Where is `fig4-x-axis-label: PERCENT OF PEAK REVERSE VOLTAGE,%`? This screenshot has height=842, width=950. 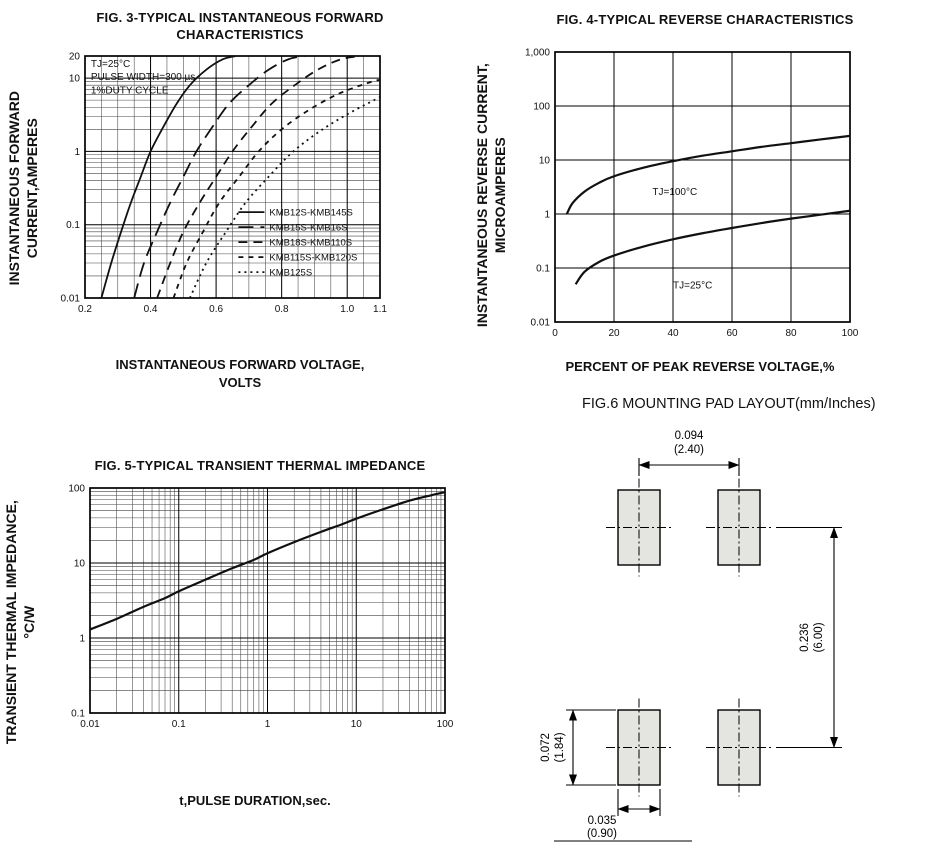 fig4-x-axis-label: PERCENT OF PEAK REVERSE VOLTAGE,% is located at coordinates (700, 366).